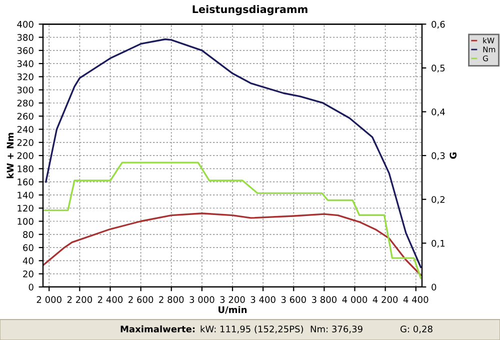 The width and height of the screenshot is (500, 340). I want to click on x-tick-label: 3 800, so click(324, 299).